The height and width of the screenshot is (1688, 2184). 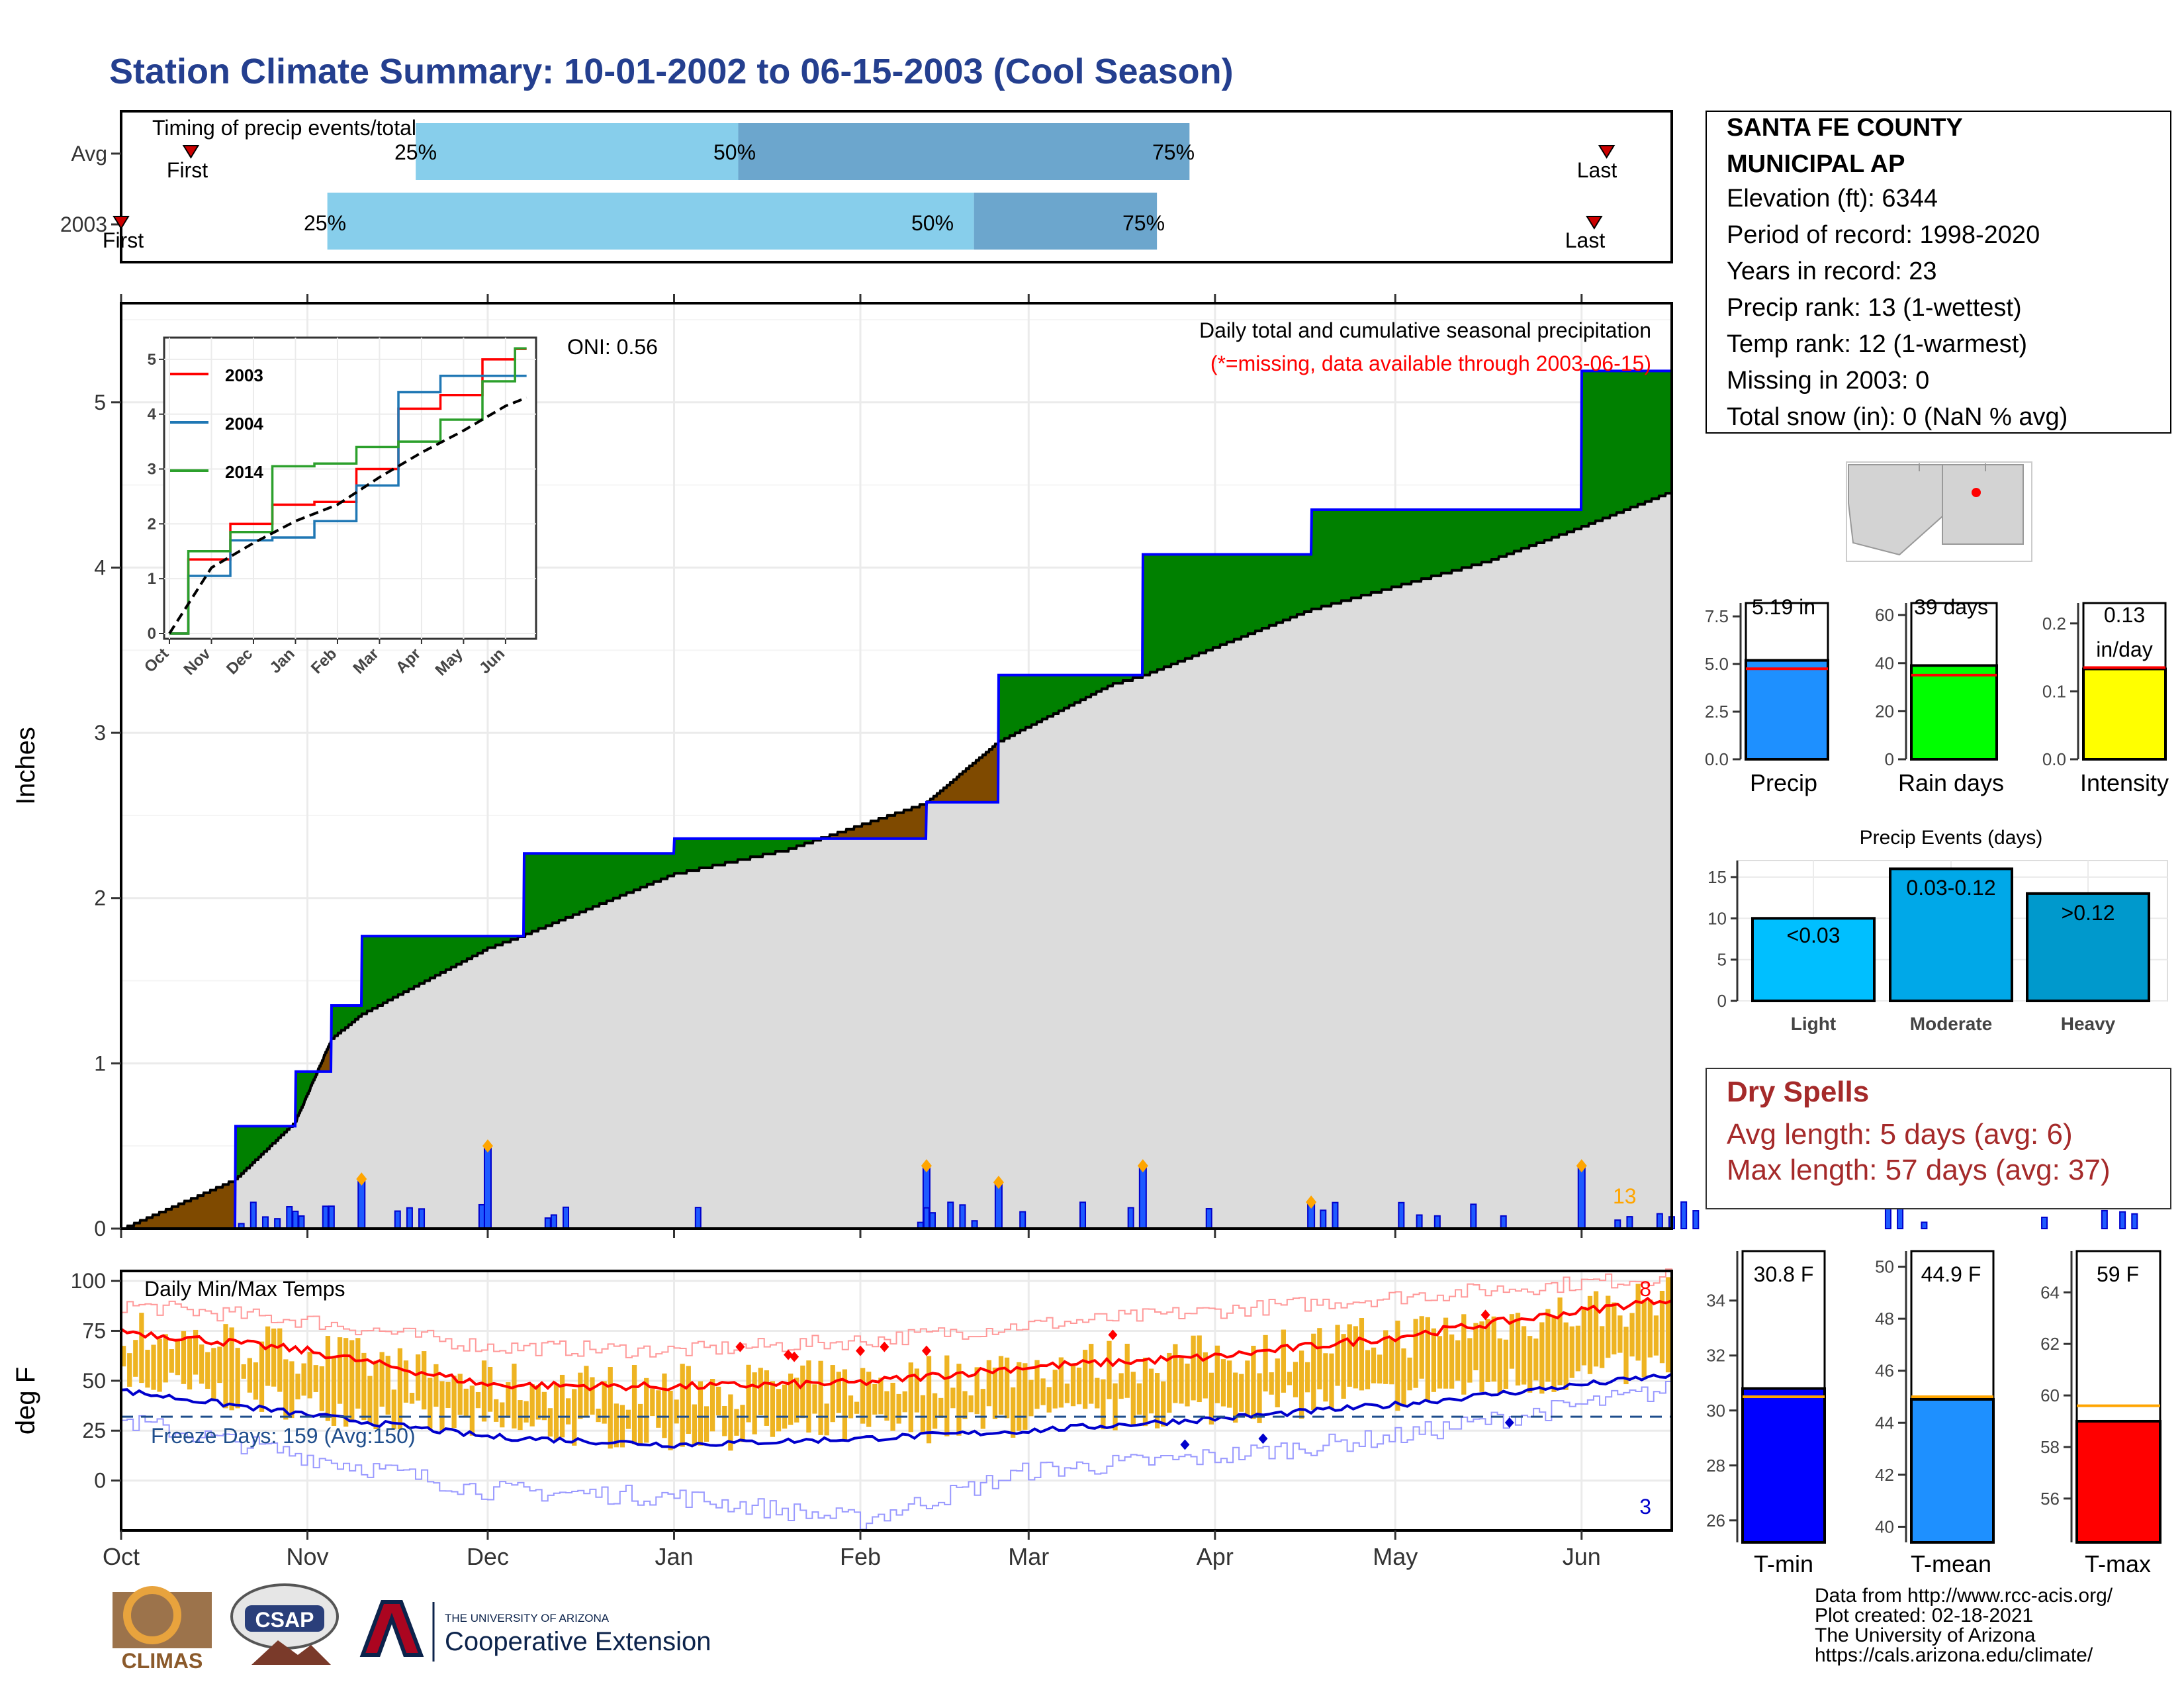 What do you see at coordinates (152, 524) in the screenshot?
I see `inset-y-tick-label: 2` at bounding box center [152, 524].